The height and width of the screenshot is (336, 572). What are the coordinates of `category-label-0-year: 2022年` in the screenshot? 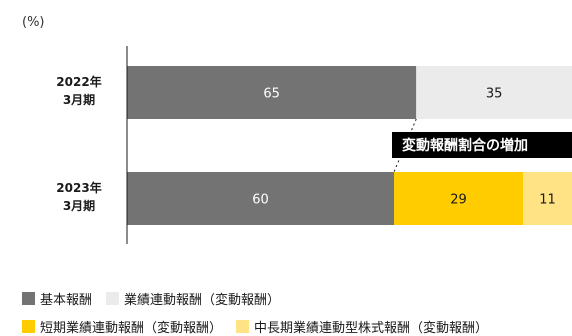 It's located at (78, 81).